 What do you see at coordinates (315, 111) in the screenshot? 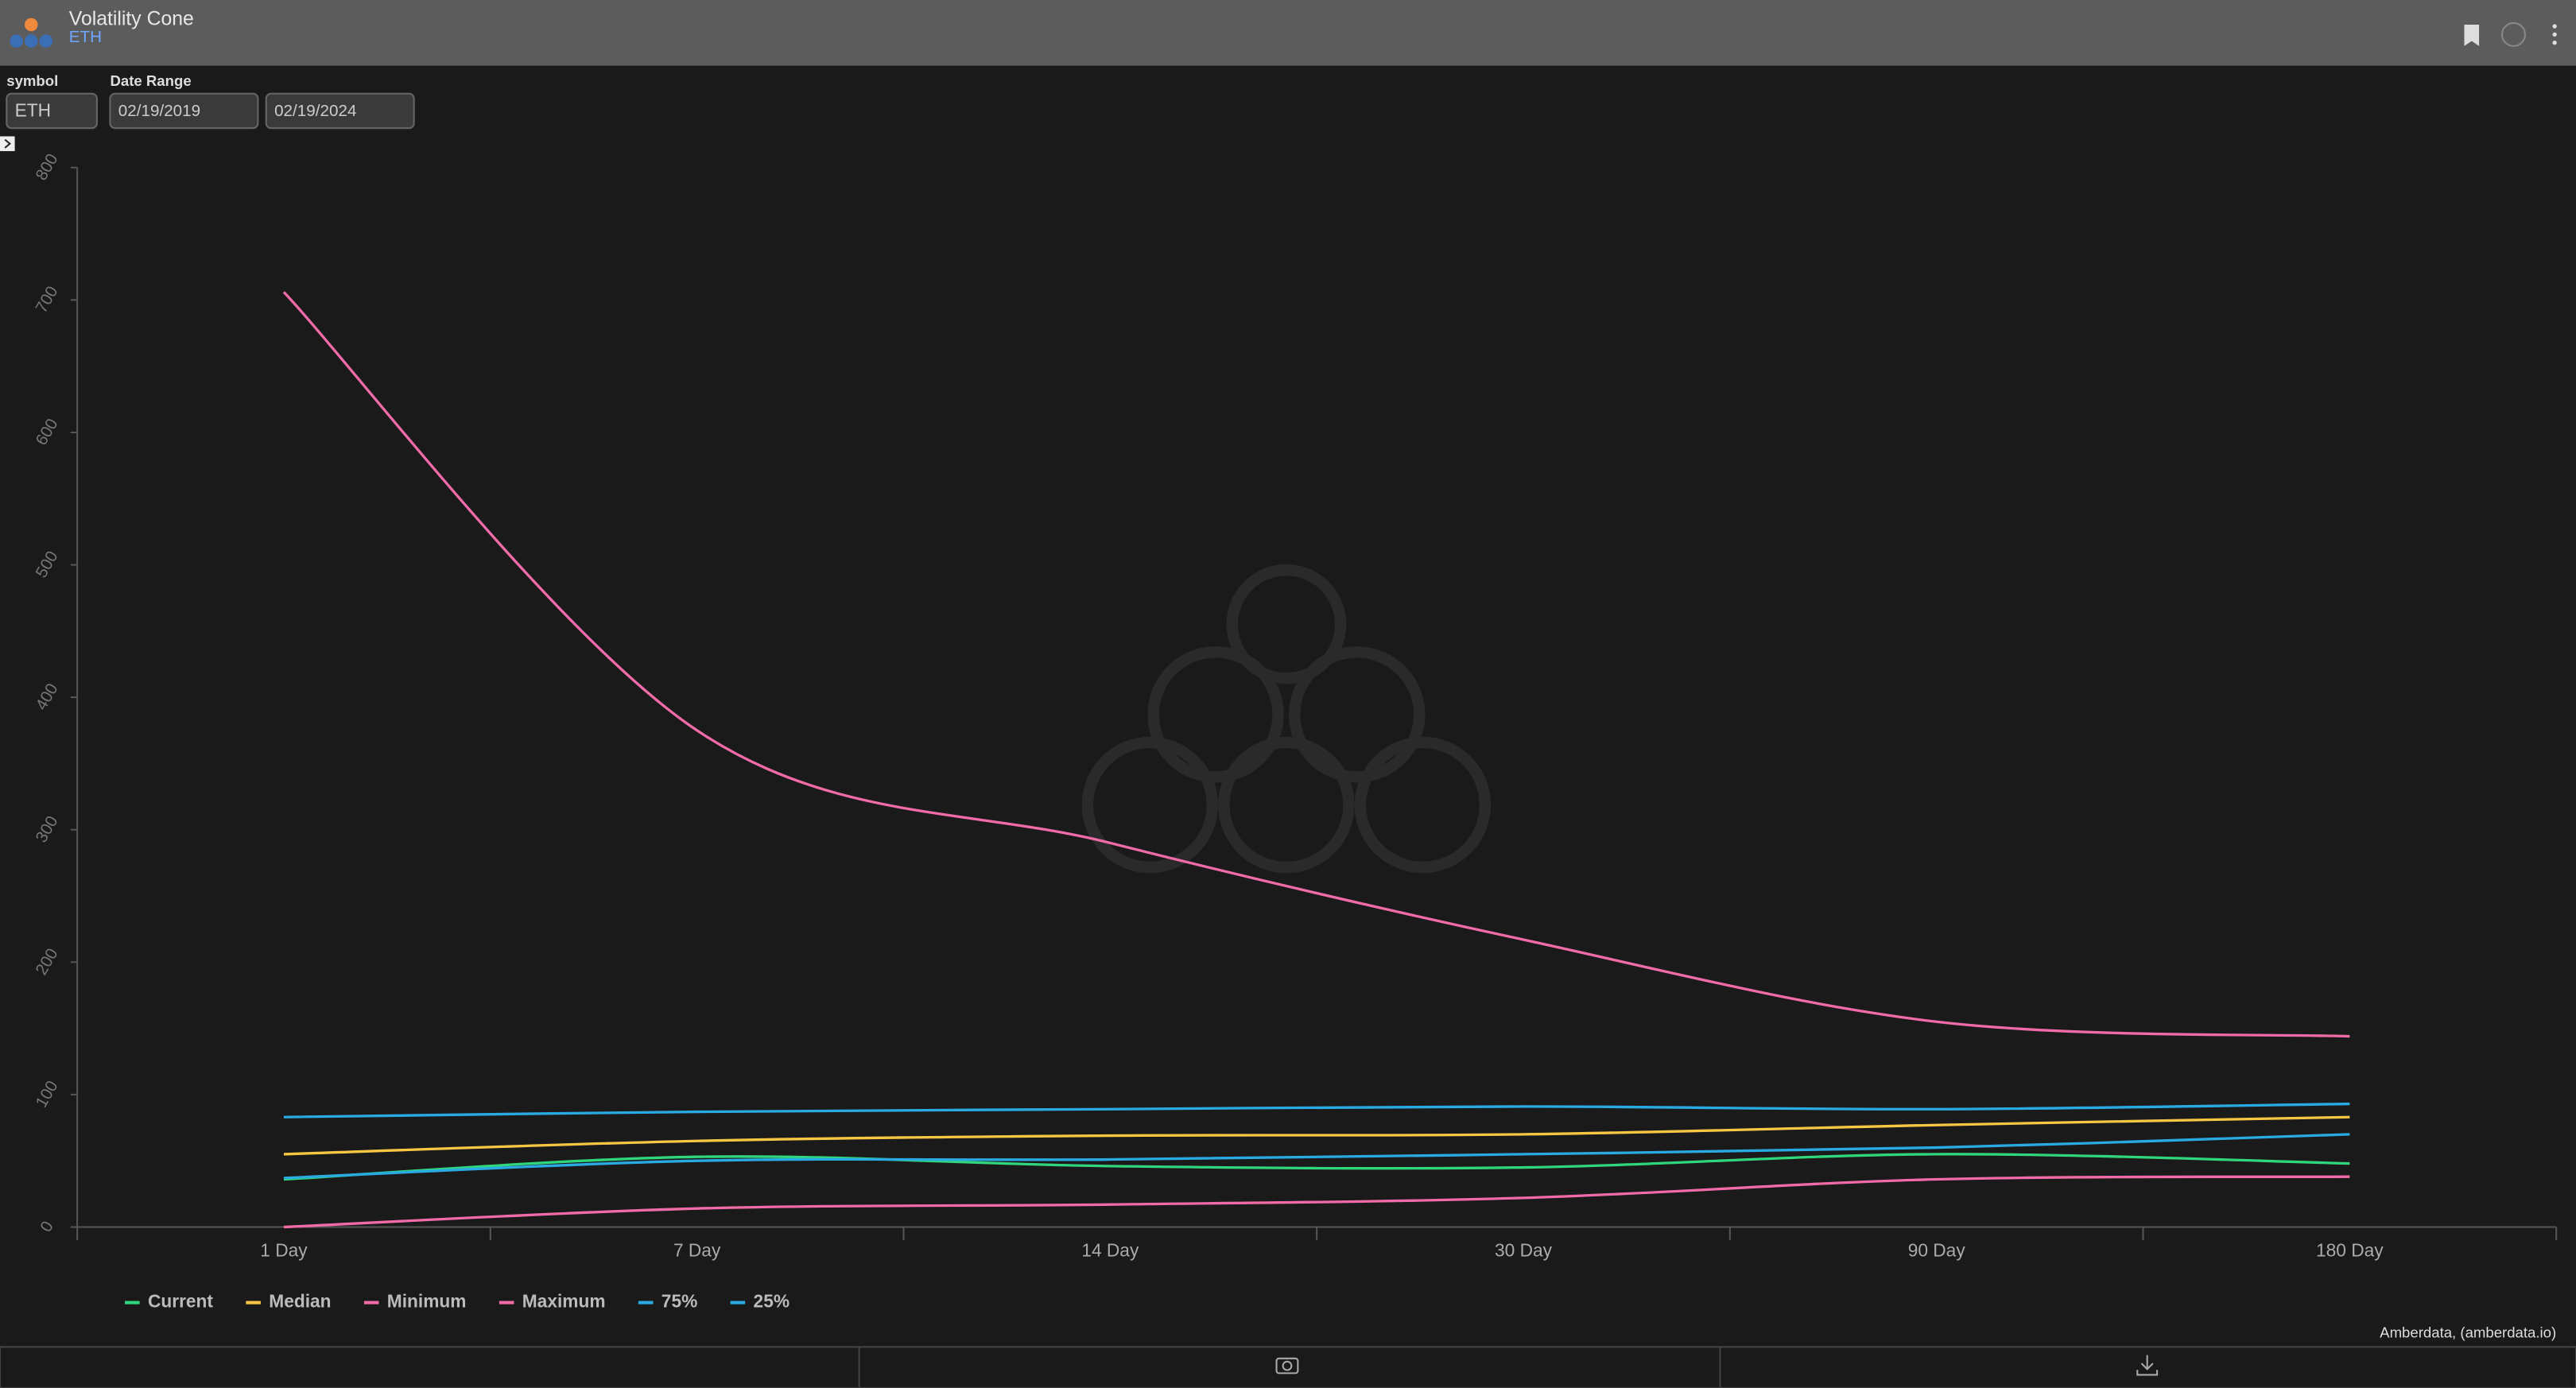
I see `end-date: 02/19/2024` at bounding box center [315, 111].